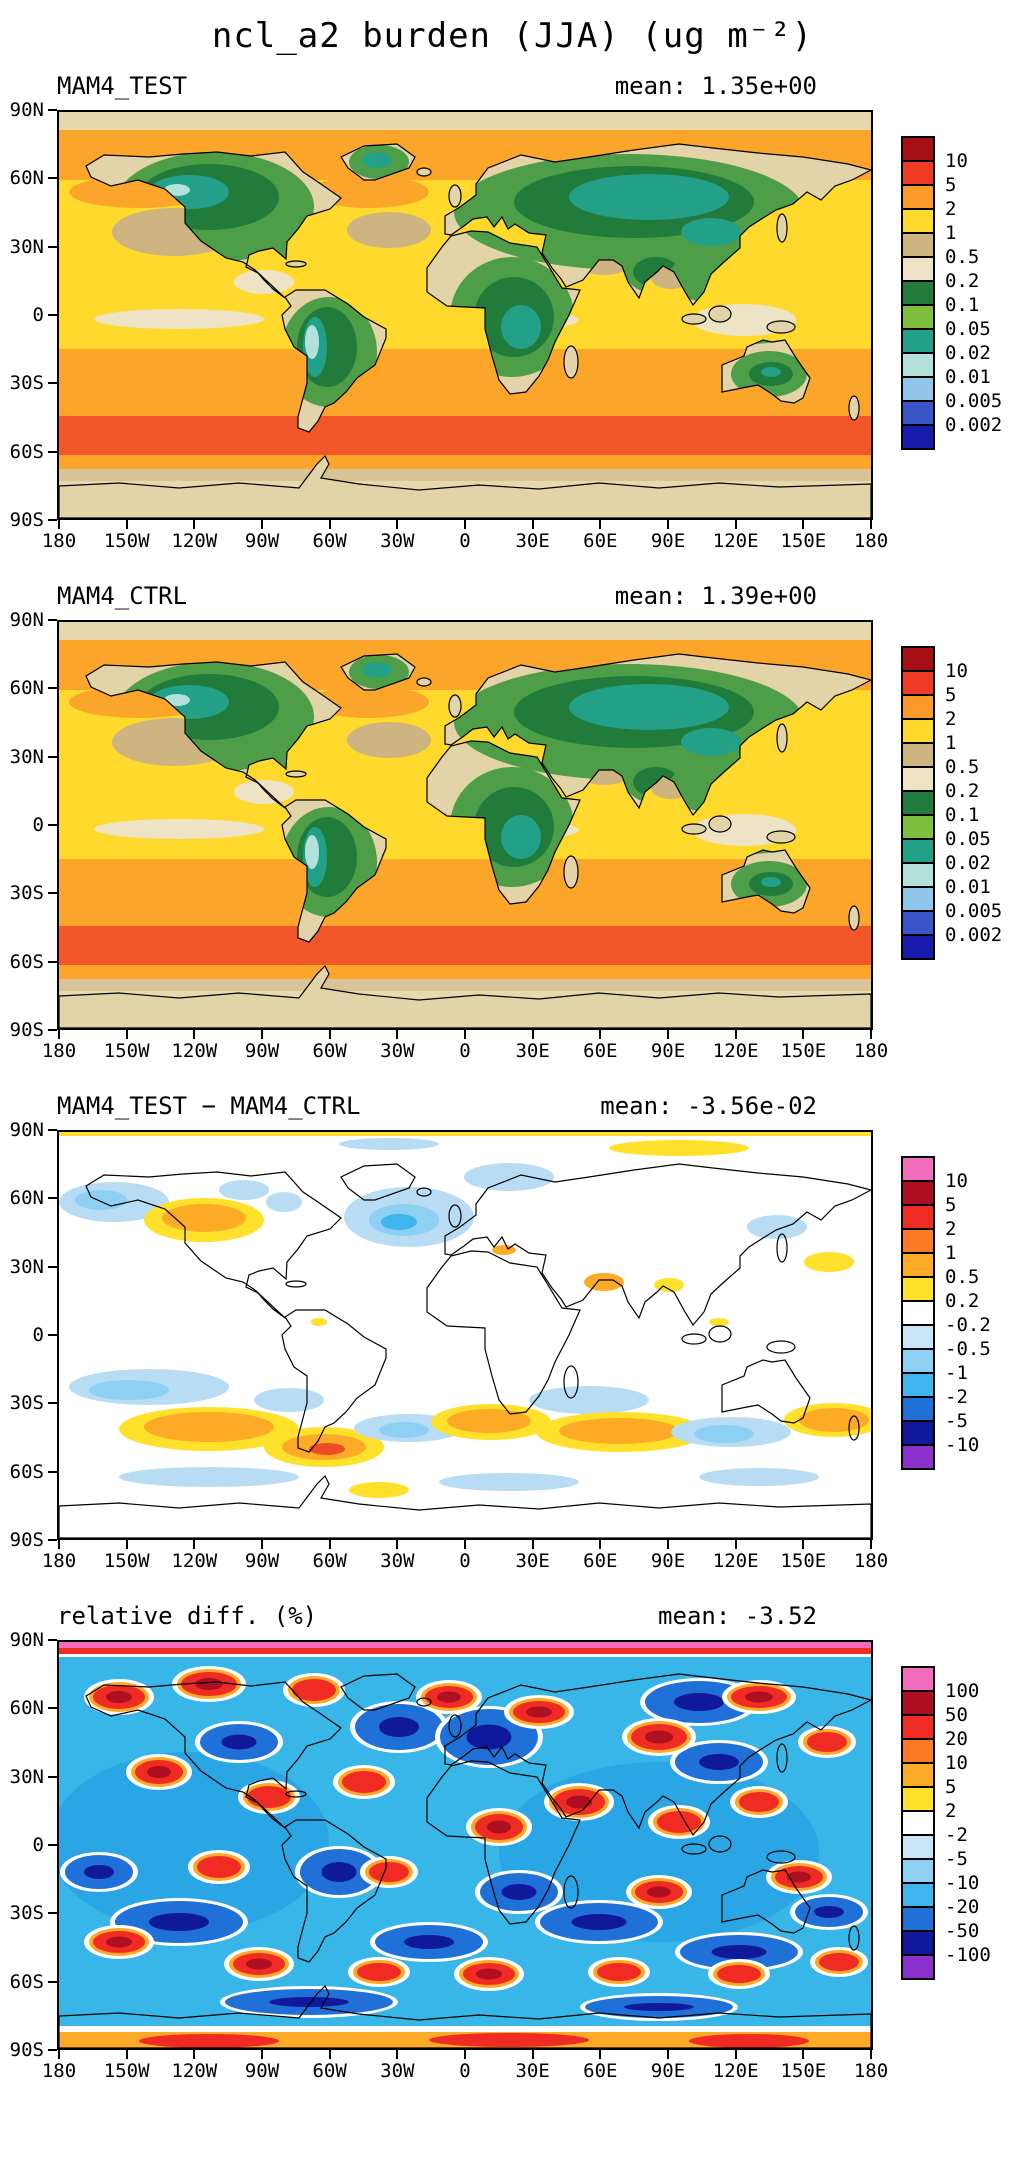 The width and height of the screenshot is (1025, 2175). Describe the element at coordinates (956, 1715) in the screenshot. I see `colorbar-tick-label: 50` at that location.